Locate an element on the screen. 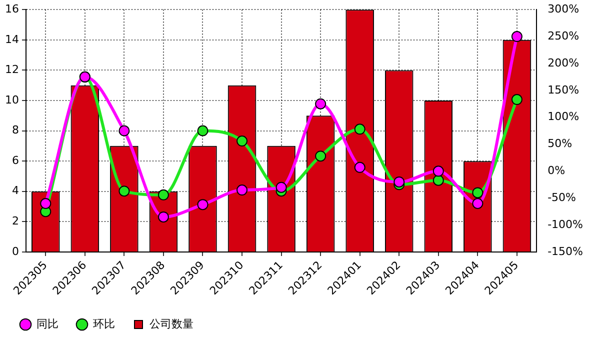 This screenshot has width=590, height=340. y-tick-label: 0 is located at coordinates (15, 251).